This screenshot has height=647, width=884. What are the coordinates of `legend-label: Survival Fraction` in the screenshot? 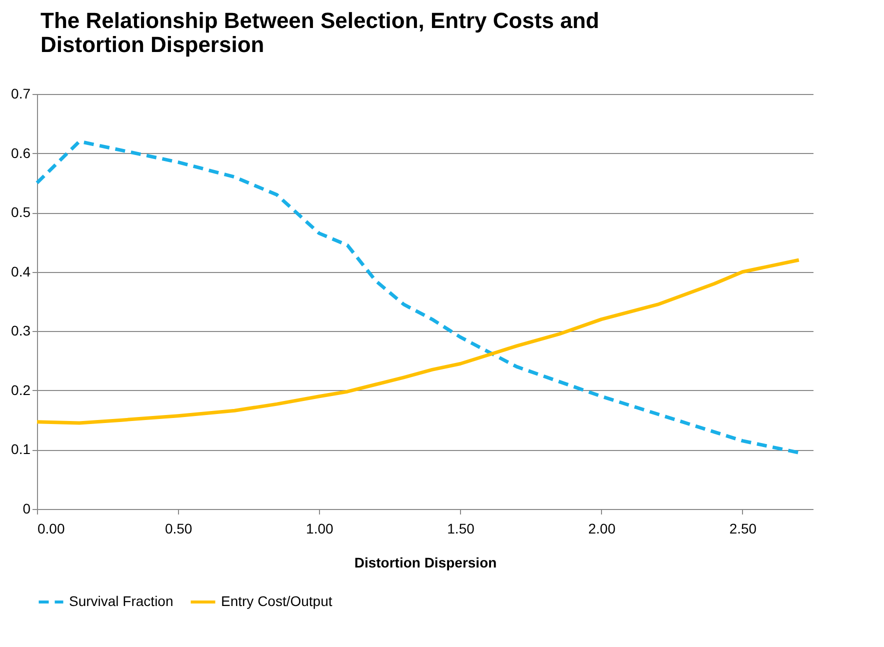 It's located at (121, 601).